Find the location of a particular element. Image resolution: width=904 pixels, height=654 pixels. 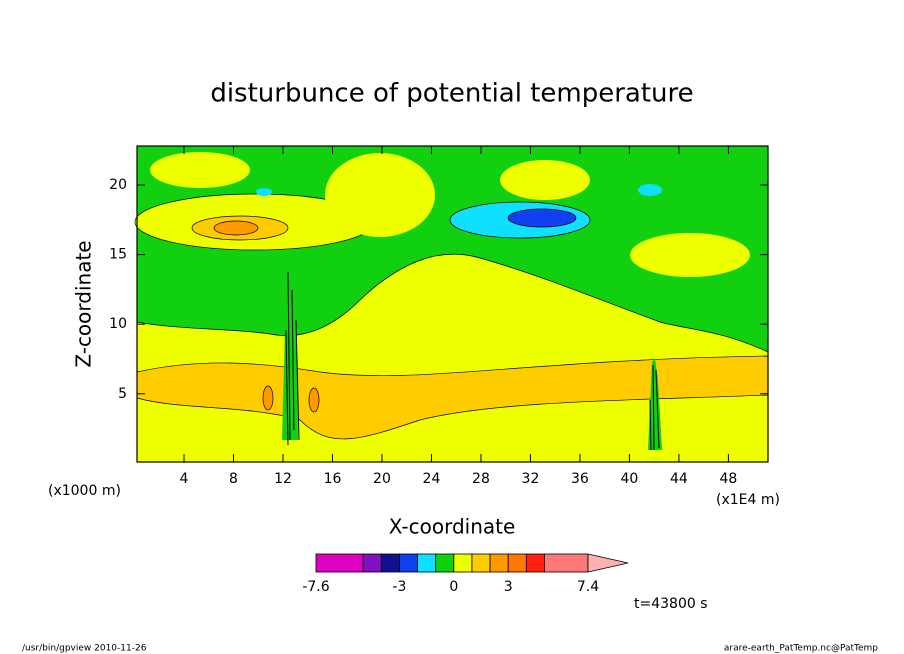

x-axis-label: X-coordinate is located at coordinates (452, 527).